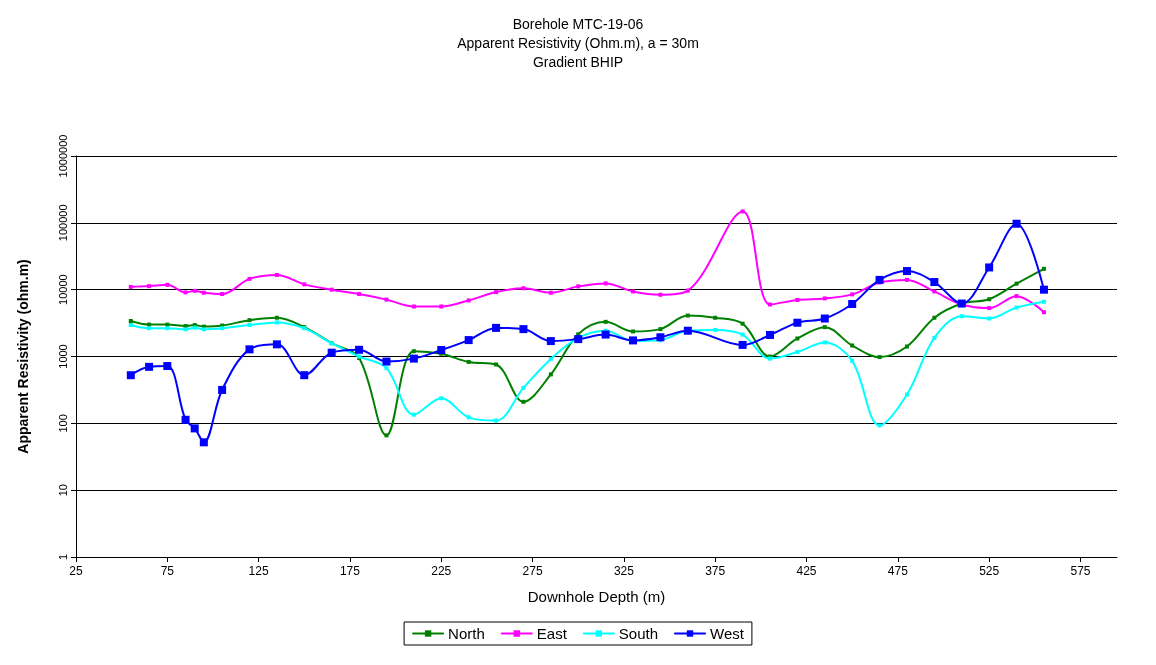  I want to click on chart-title: Borehole MTC-19-06, so click(578, 24).